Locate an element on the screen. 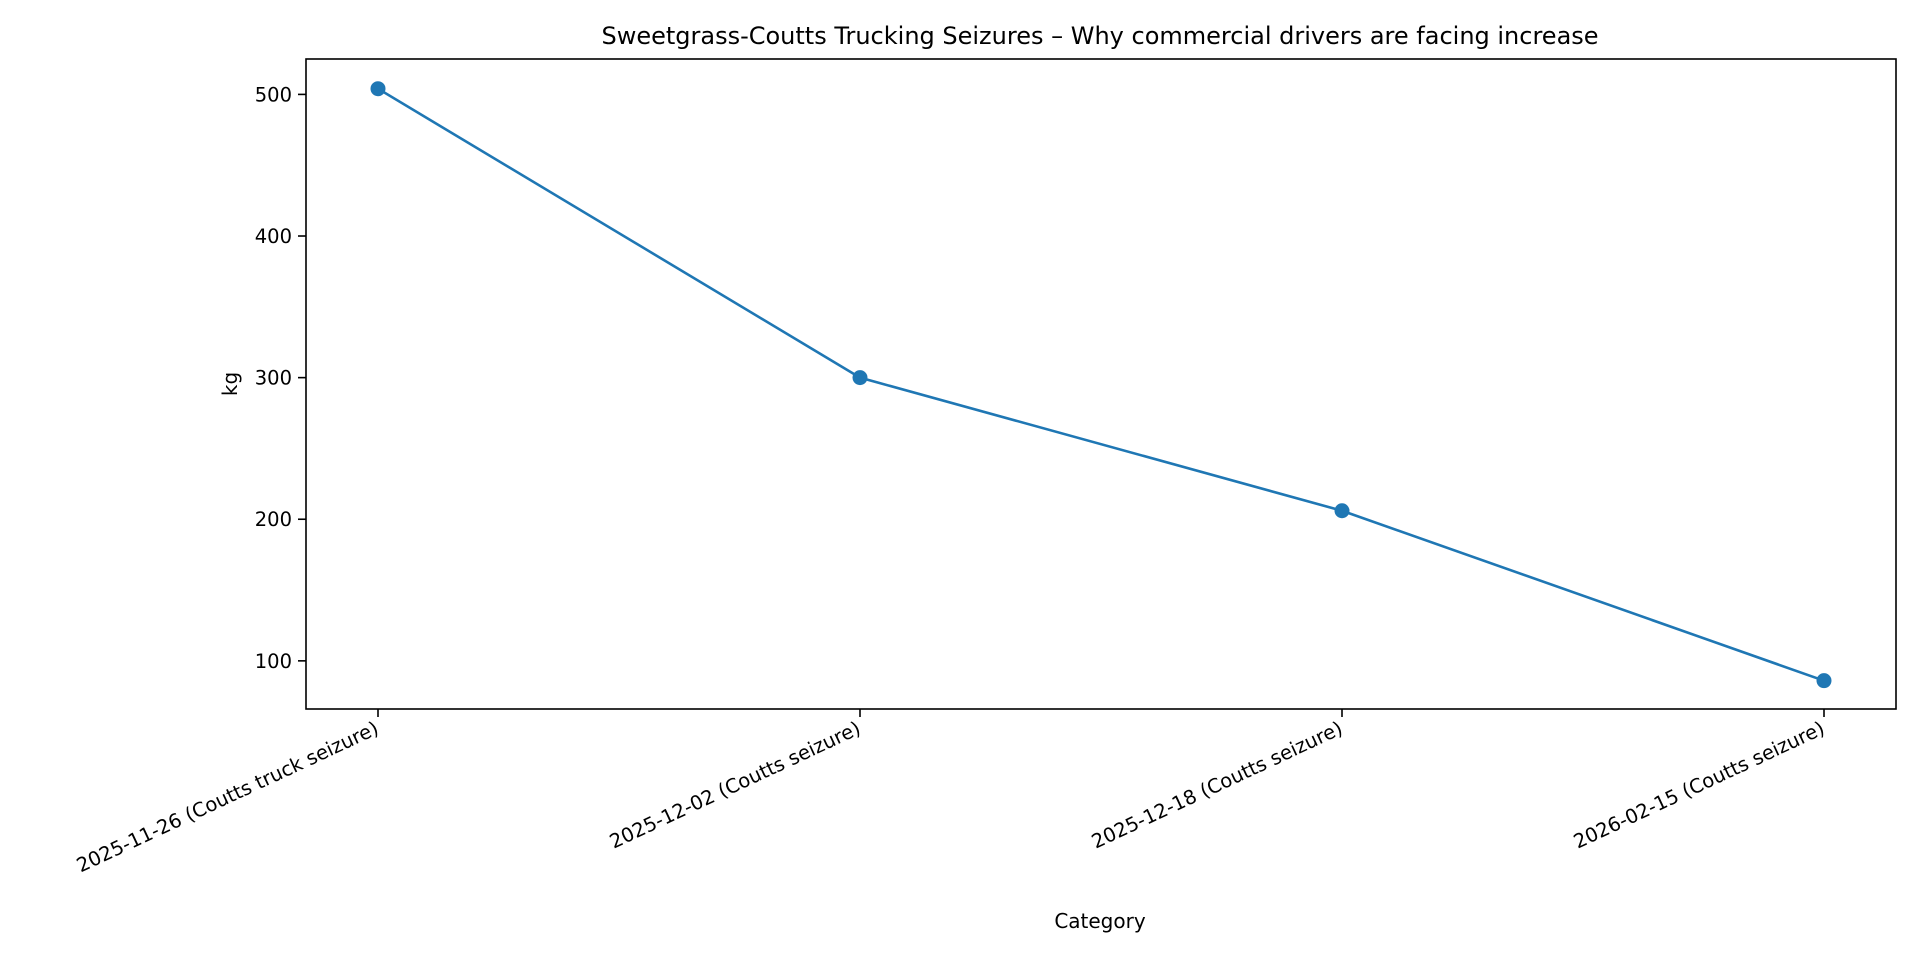 This screenshot has width=1920, height=960. x-tick-label: 2025-12-02 (Coutts seizure) is located at coordinates (735, 785).